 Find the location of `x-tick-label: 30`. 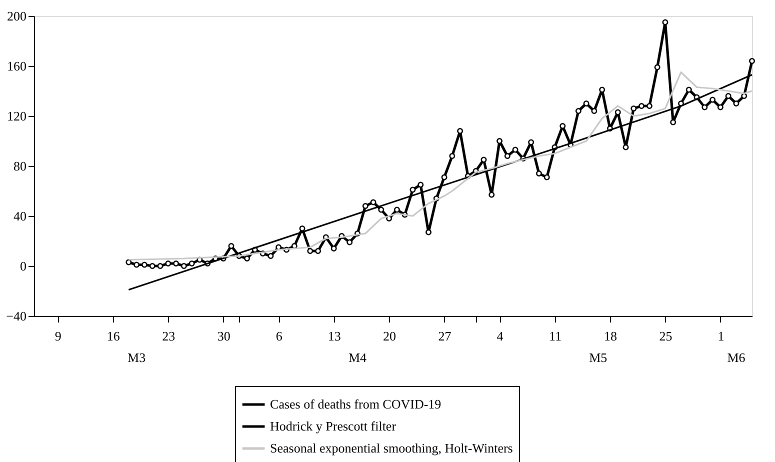

x-tick-label: 30 is located at coordinates (223, 336).